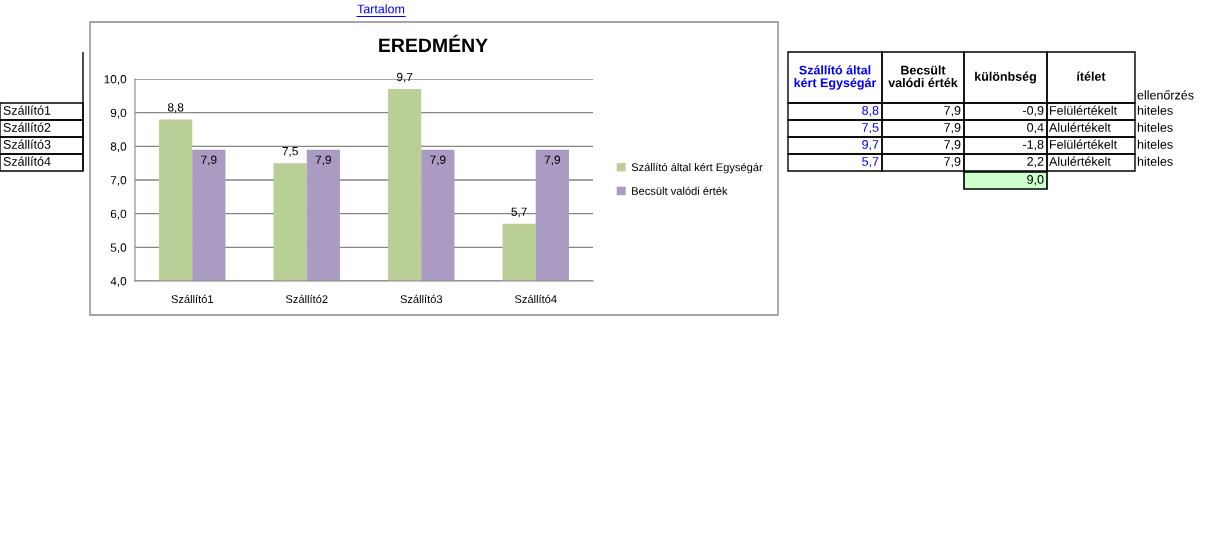  What do you see at coordinates (519, 212) in the screenshot?
I see `data-label: 5,7` at bounding box center [519, 212].